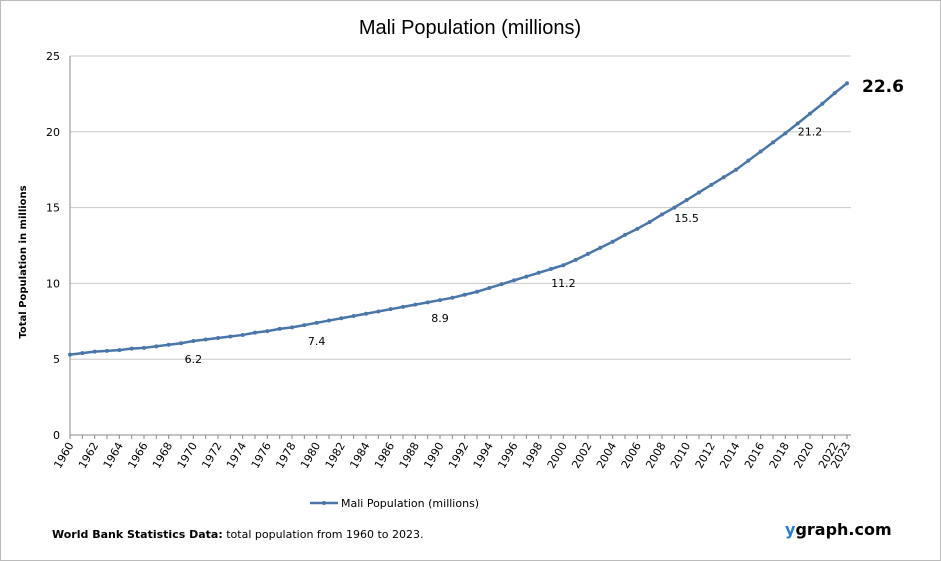 The height and width of the screenshot is (561, 941). Describe the element at coordinates (53, 56) in the screenshot. I see `y-tick-label: 25` at that location.